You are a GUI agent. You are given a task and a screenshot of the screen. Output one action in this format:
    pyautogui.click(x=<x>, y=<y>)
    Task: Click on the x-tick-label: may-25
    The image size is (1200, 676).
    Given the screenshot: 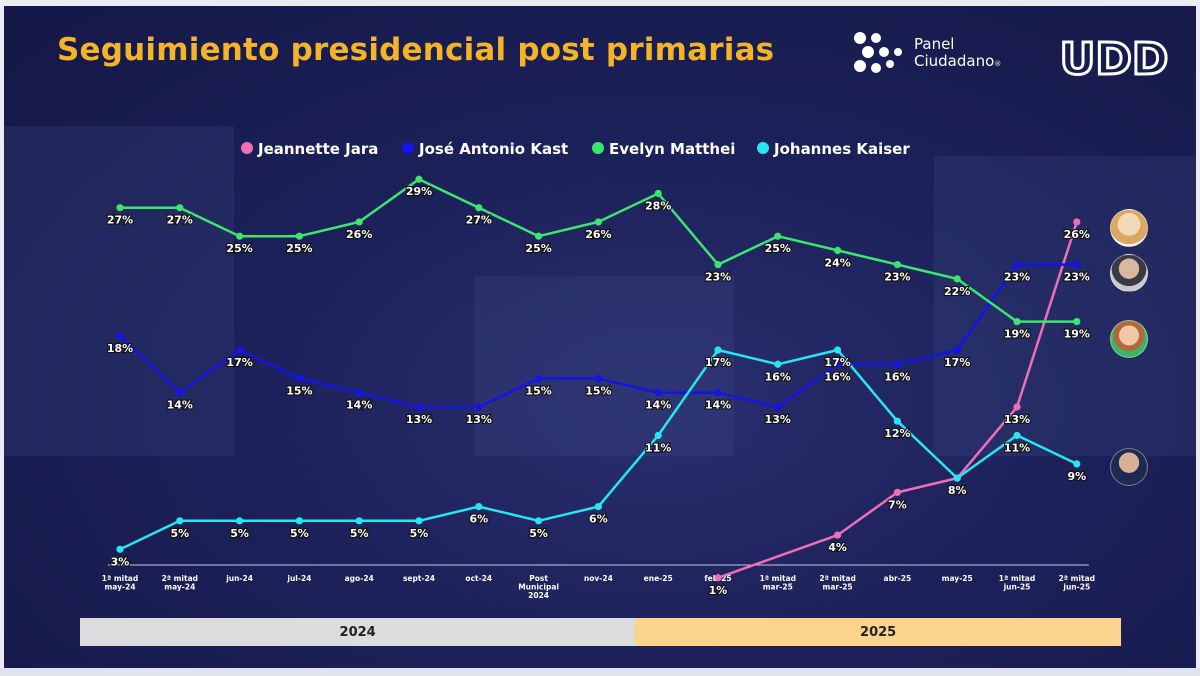 What is the action you would take?
    pyautogui.click(x=957, y=578)
    